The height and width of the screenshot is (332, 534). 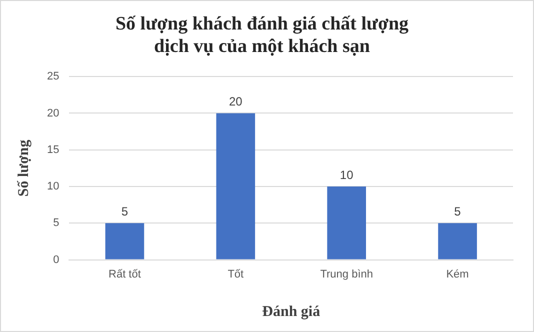 I want to click on y-tick-label: 20, so click(x=53, y=113).